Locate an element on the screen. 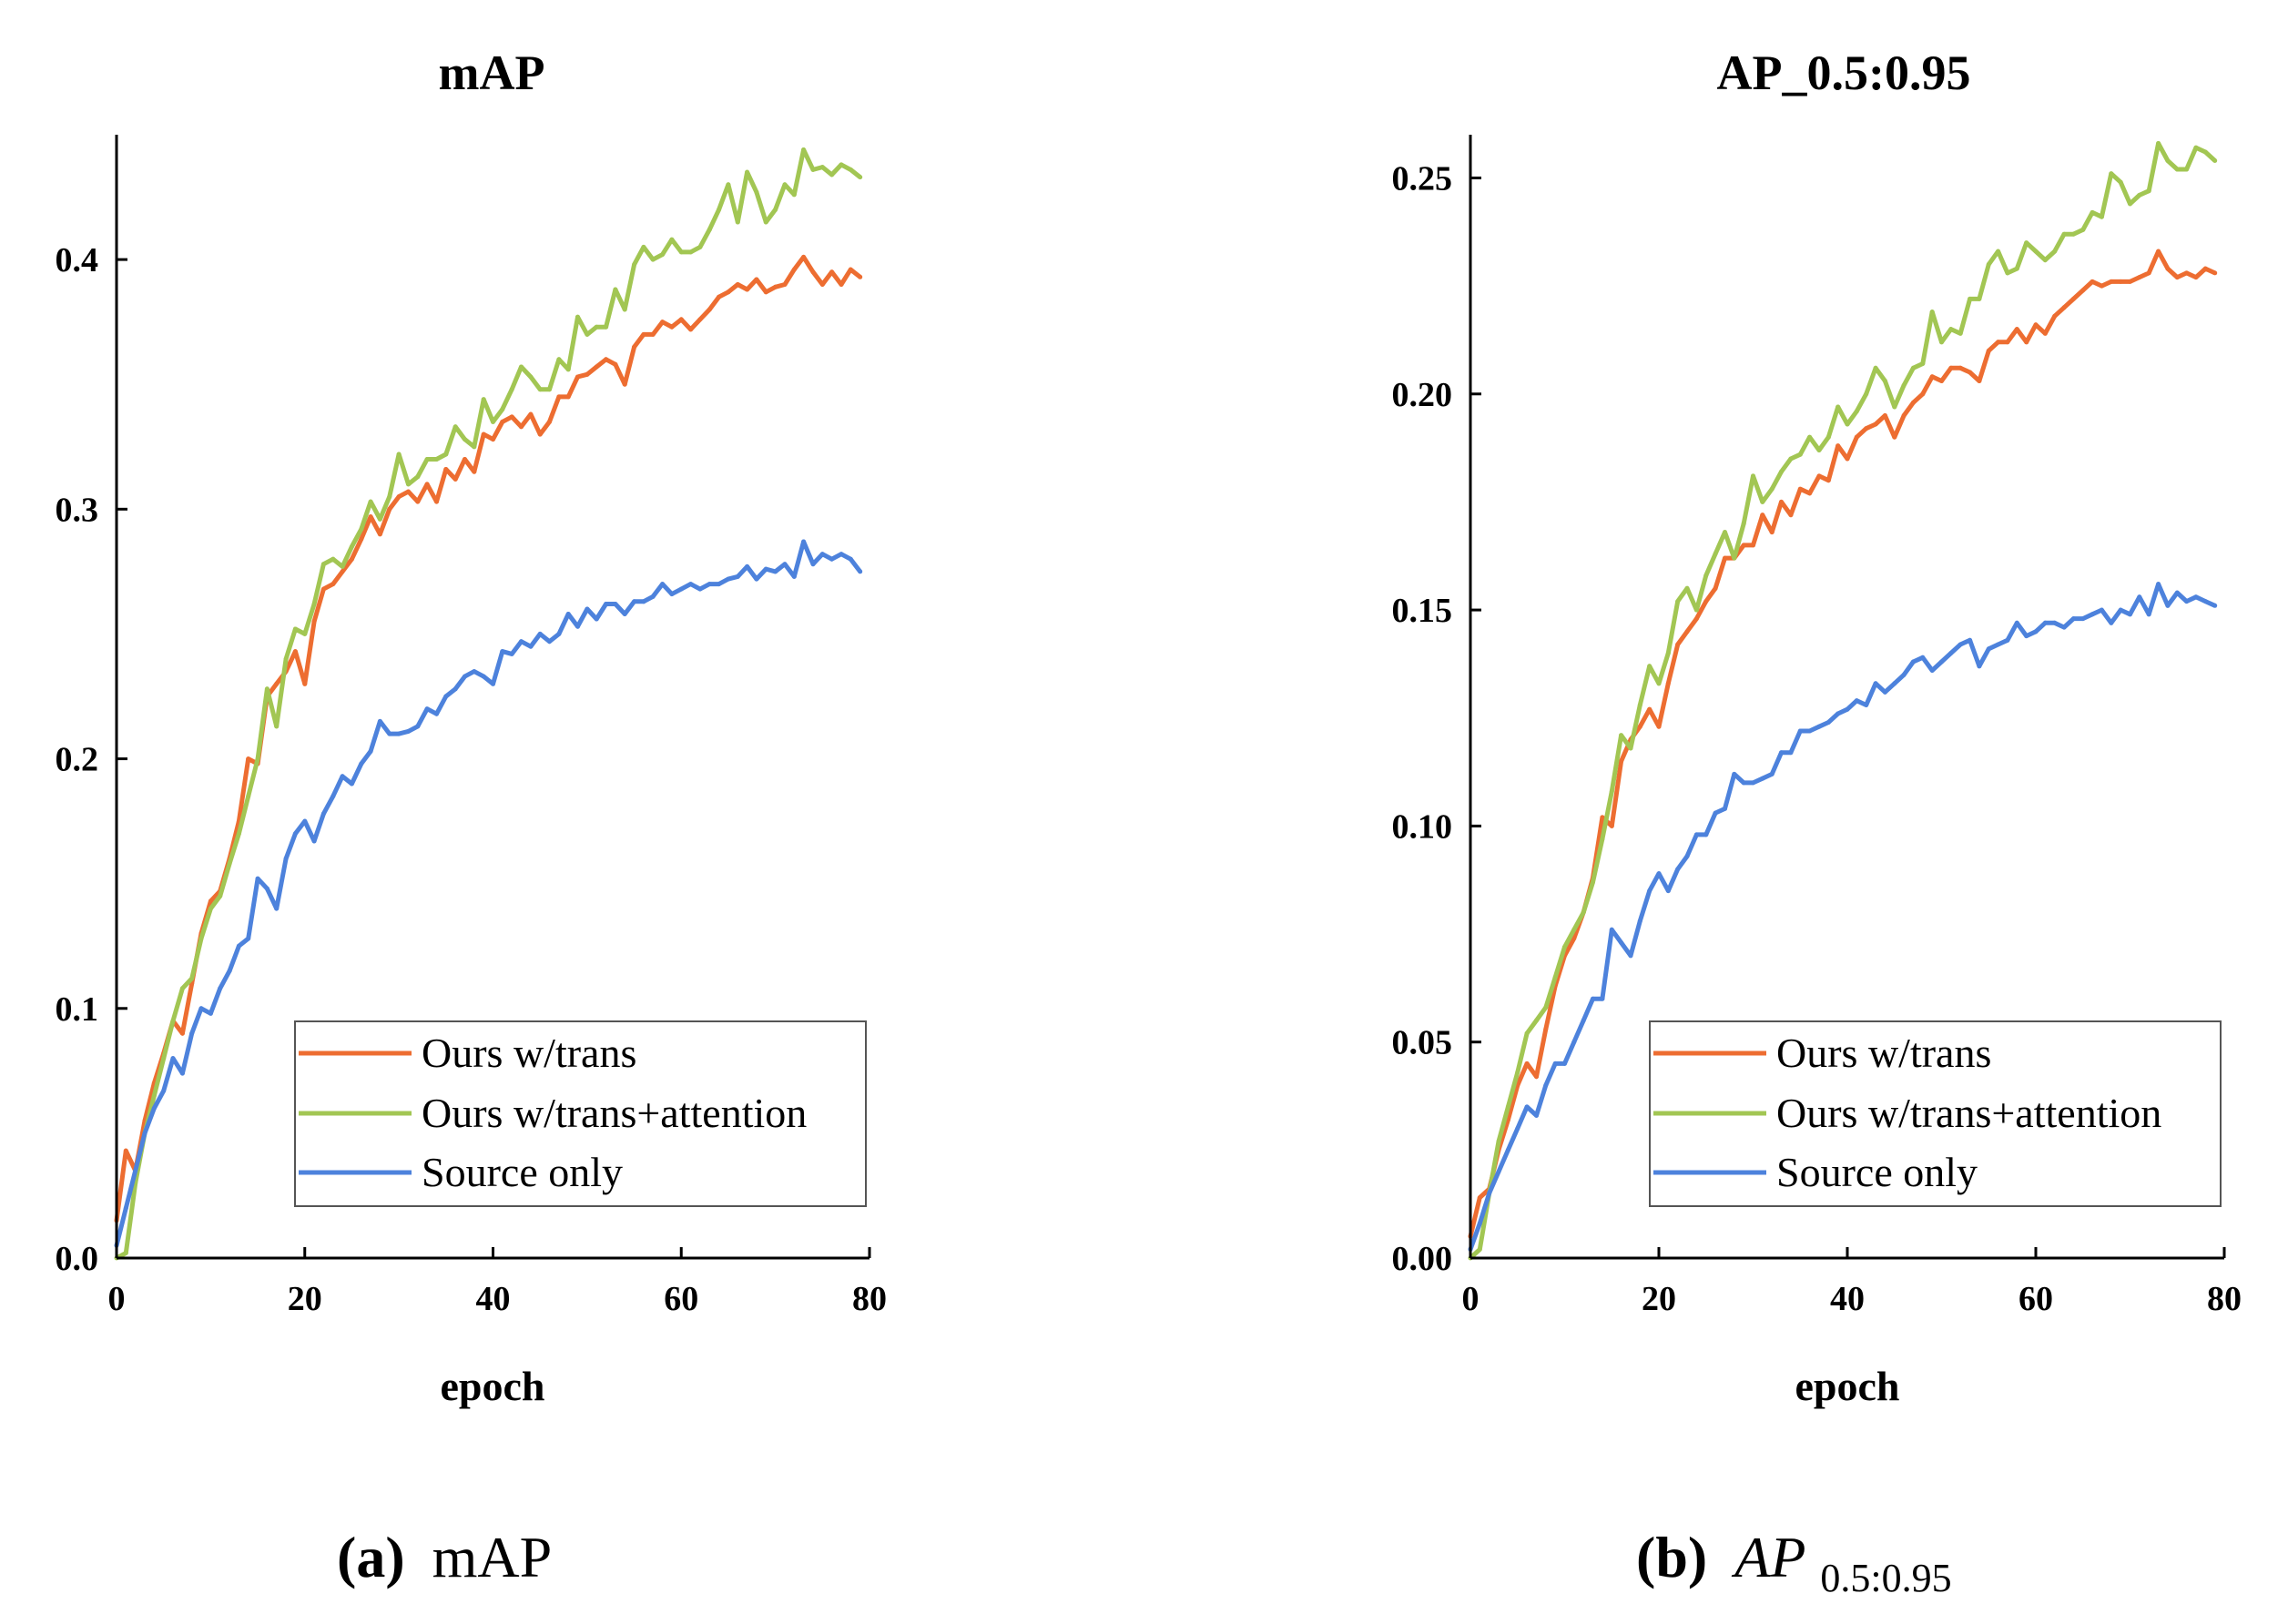 This screenshot has height=1624, width=2288. chart-title: AP_0.5:0.95 is located at coordinates (1844, 73).